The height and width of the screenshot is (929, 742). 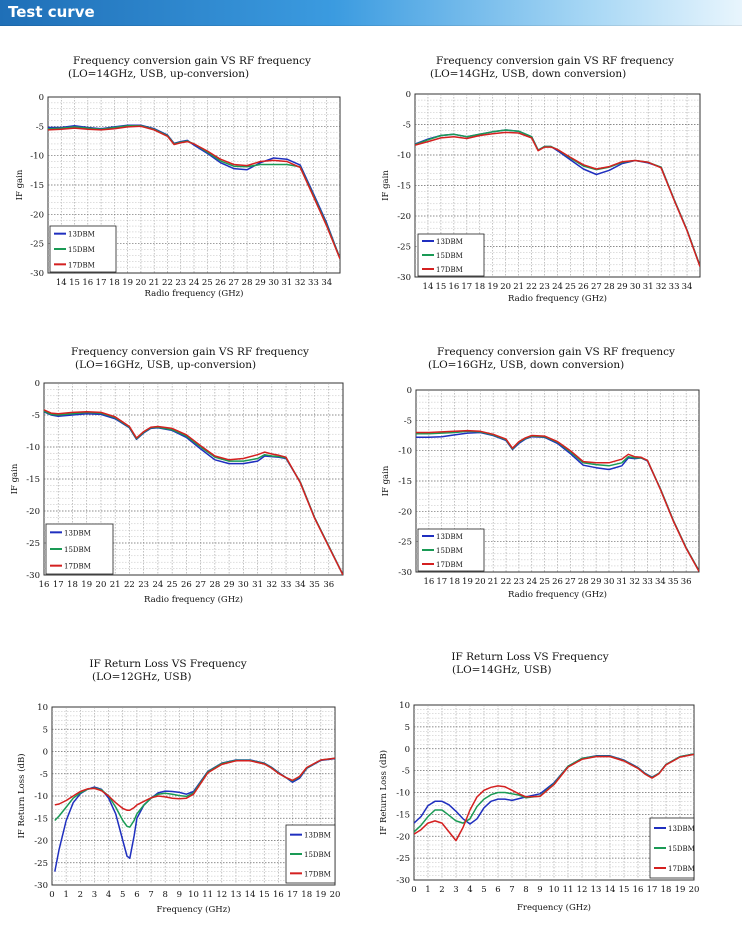 What do you see at coordinates (51, 12) in the screenshot?
I see `page-title: Test curve` at bounding box center [51, 12].